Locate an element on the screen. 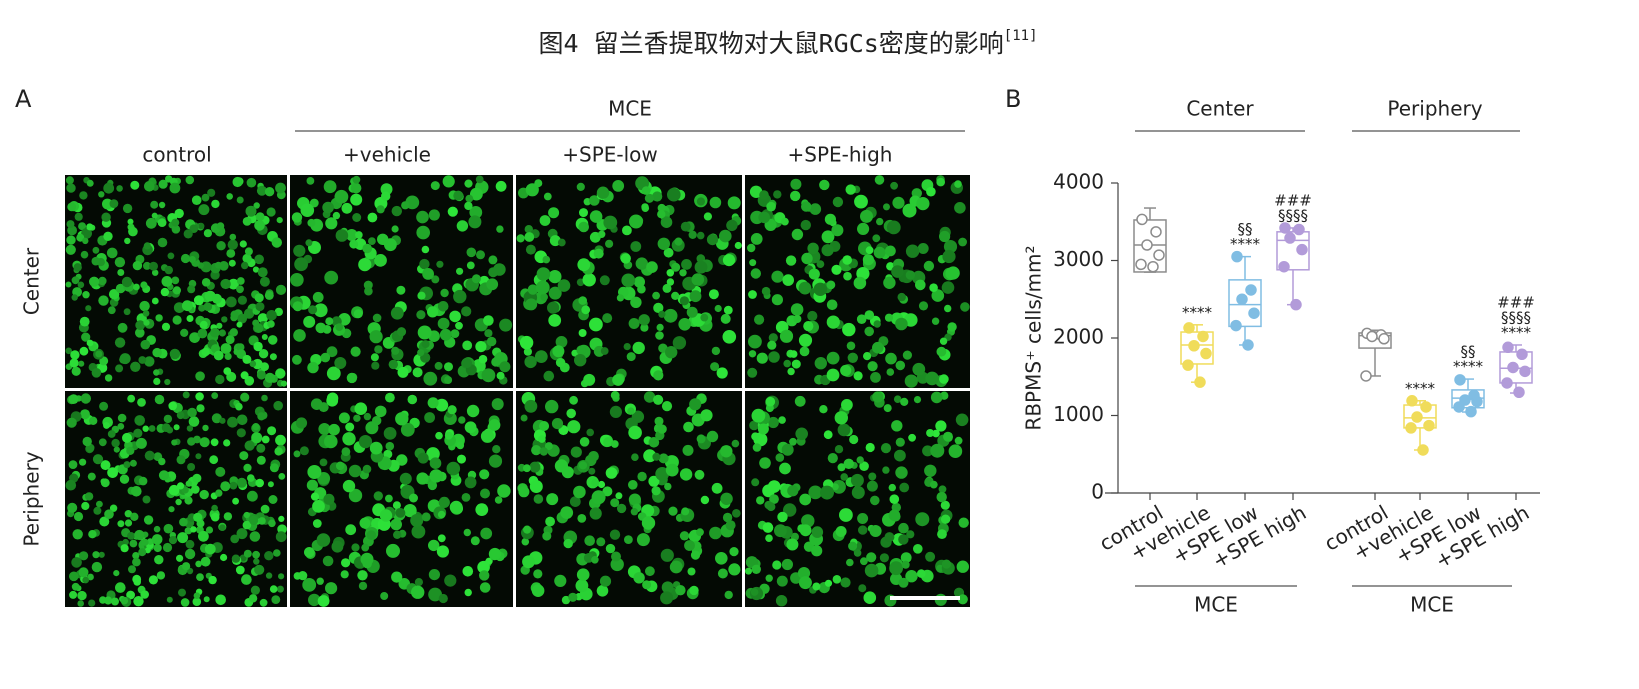  column-label: +SPE-low is located at coordinates (610, 155).